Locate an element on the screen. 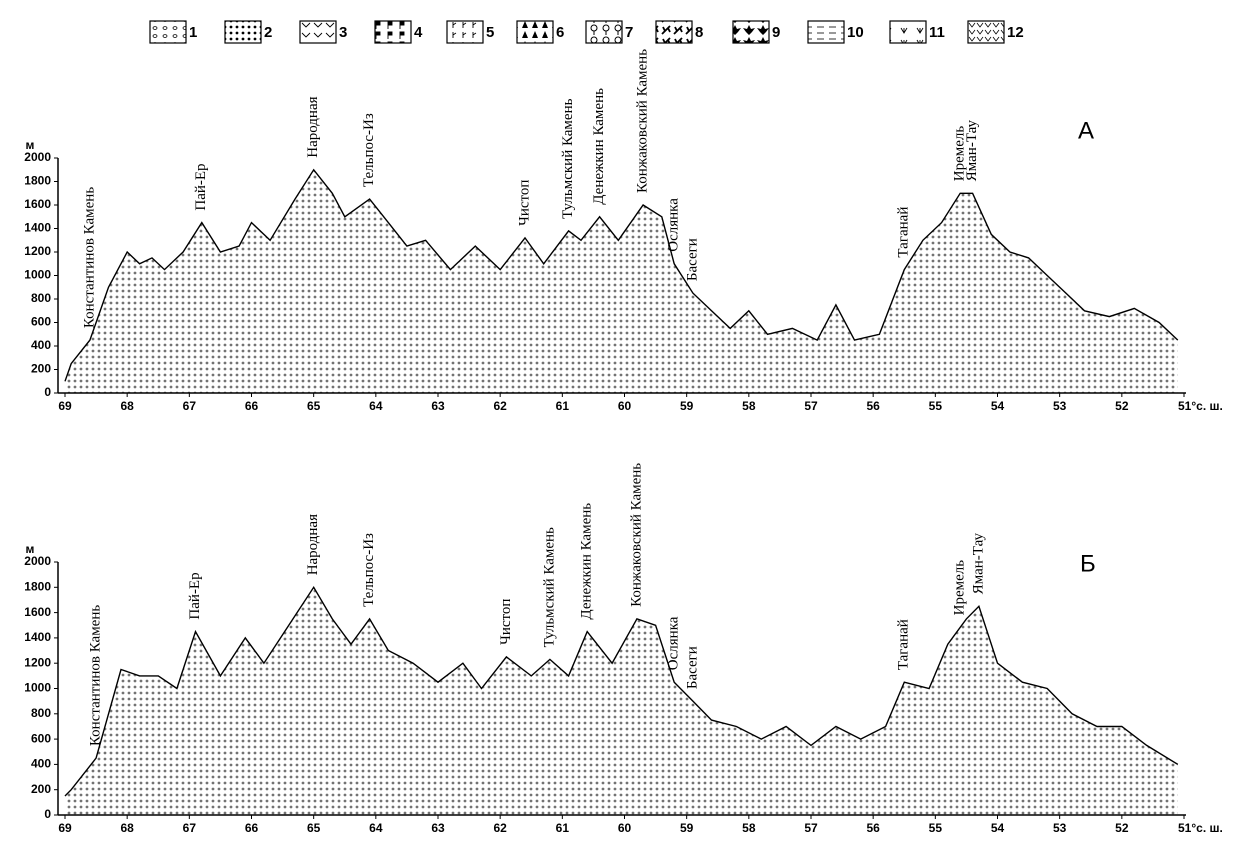 The width and height of the screenshot is (1245, 841). legend: 1 2 3 4 5 6 7 8 9 10 11 12 is located at coordinates (586, 32).